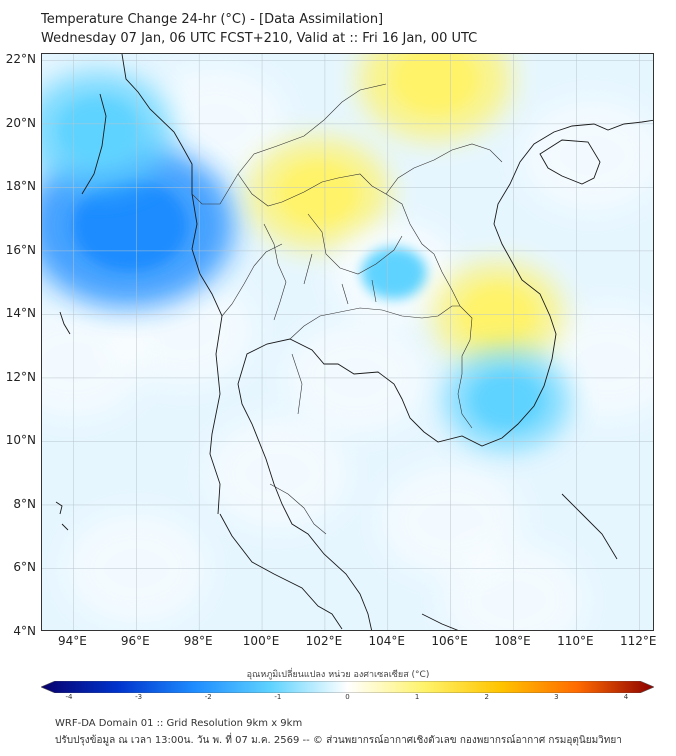  Describe the element at coordinates (387, 641) in the screenshot. I see `longitude-label: 104°E` at that location.